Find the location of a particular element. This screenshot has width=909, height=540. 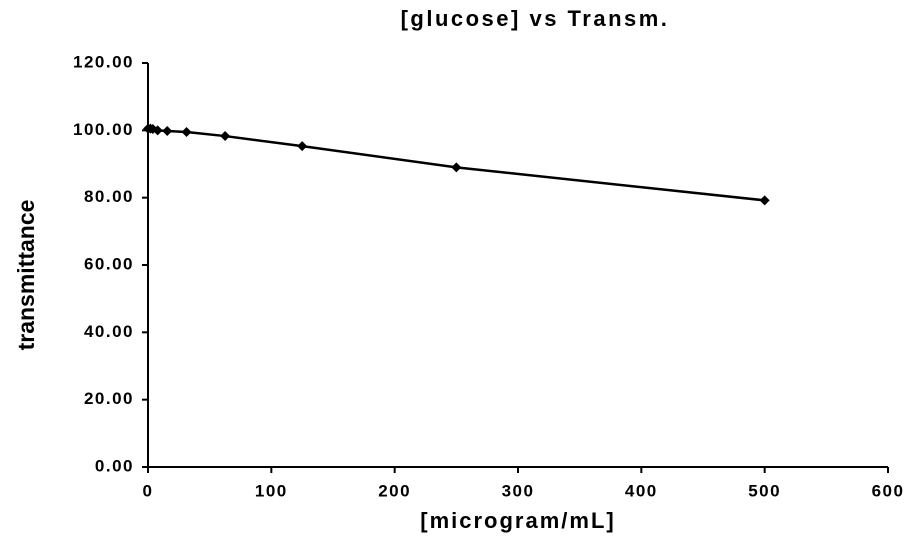

y-tick-label: 20.00 is located at coordinates (109, 398).